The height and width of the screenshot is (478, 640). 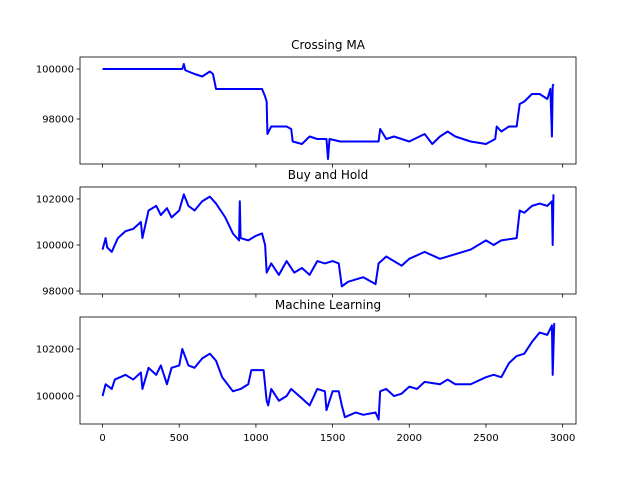 I want to click on x-tick-label: 1000, so click(x=255, y=438).